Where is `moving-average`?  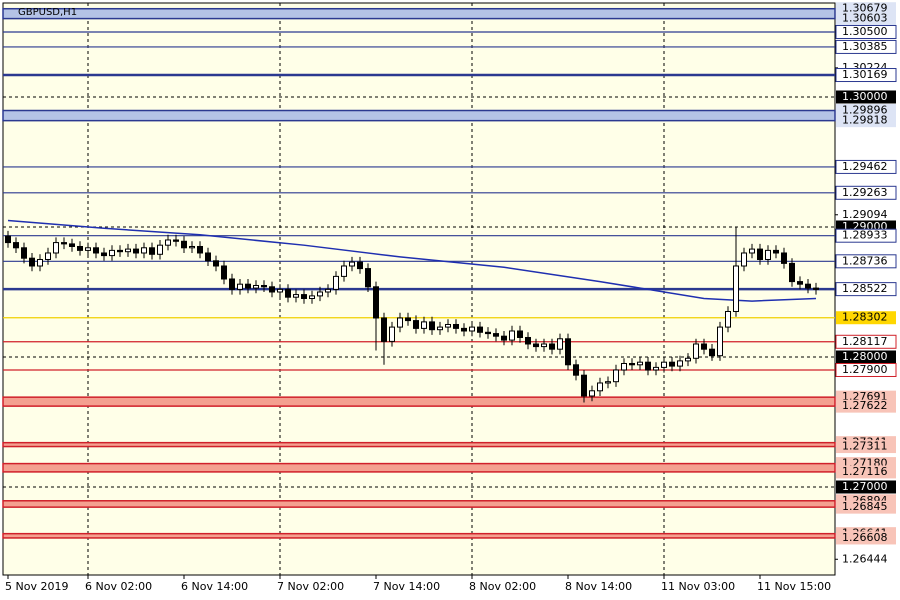
moving-average is located at coordinates (412, 260).